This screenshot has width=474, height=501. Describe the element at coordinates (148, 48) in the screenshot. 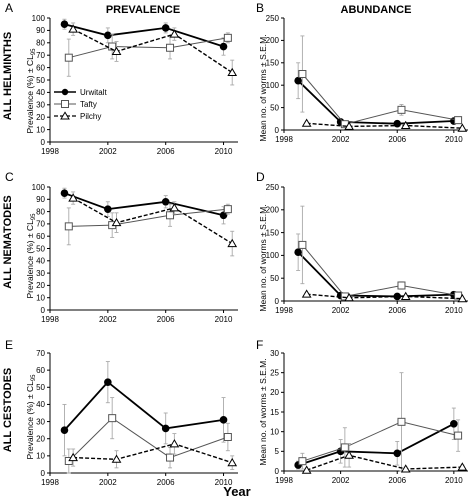

I see `series-line-tafty-a` at that location.